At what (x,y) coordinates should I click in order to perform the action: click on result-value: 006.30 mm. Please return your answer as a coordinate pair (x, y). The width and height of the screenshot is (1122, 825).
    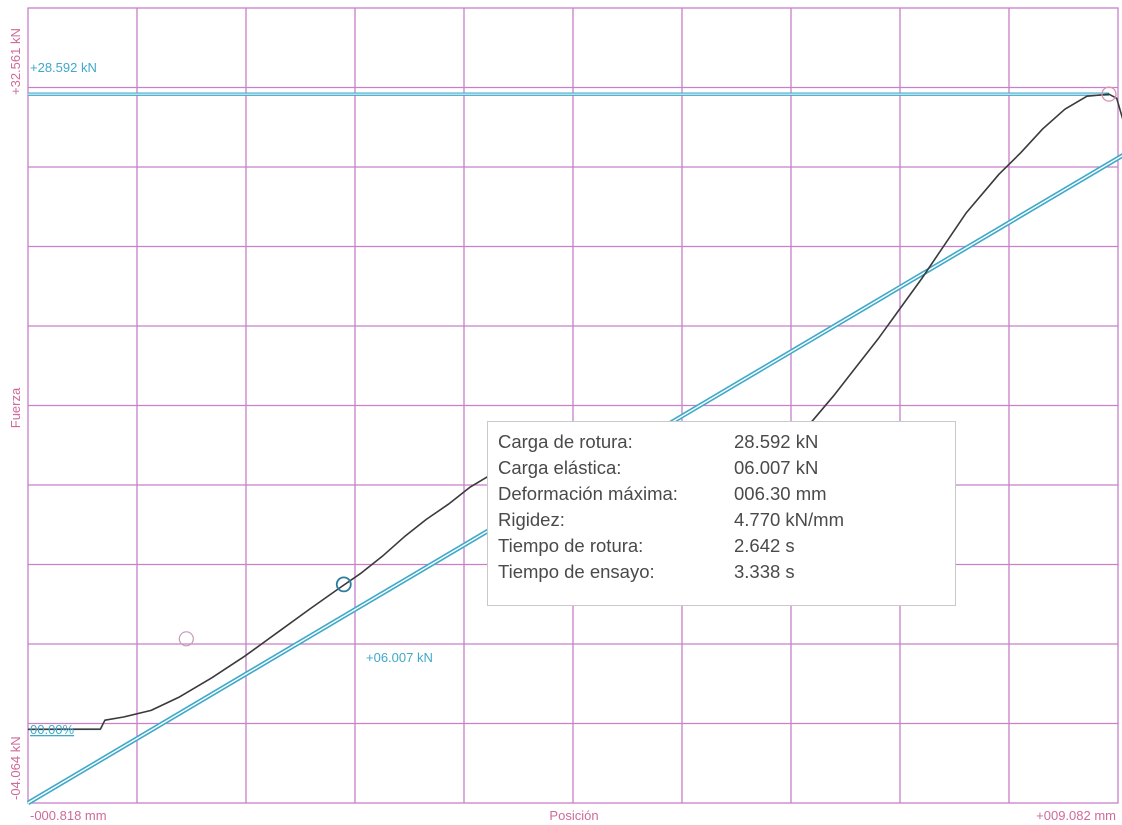
    Looking at the image, I should click on (780, 493).